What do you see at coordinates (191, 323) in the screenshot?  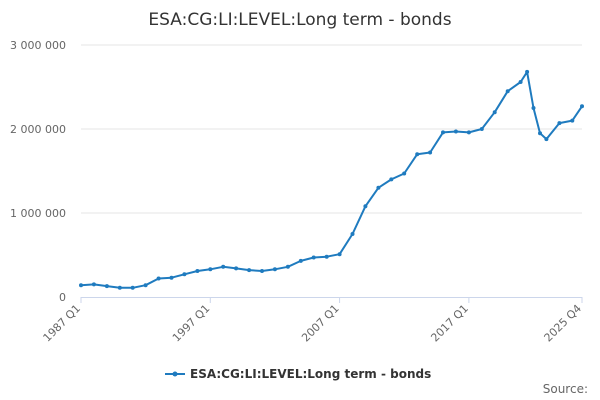 I see `x-tick-label: 1997 Q1` at bounding box center [191, 323].